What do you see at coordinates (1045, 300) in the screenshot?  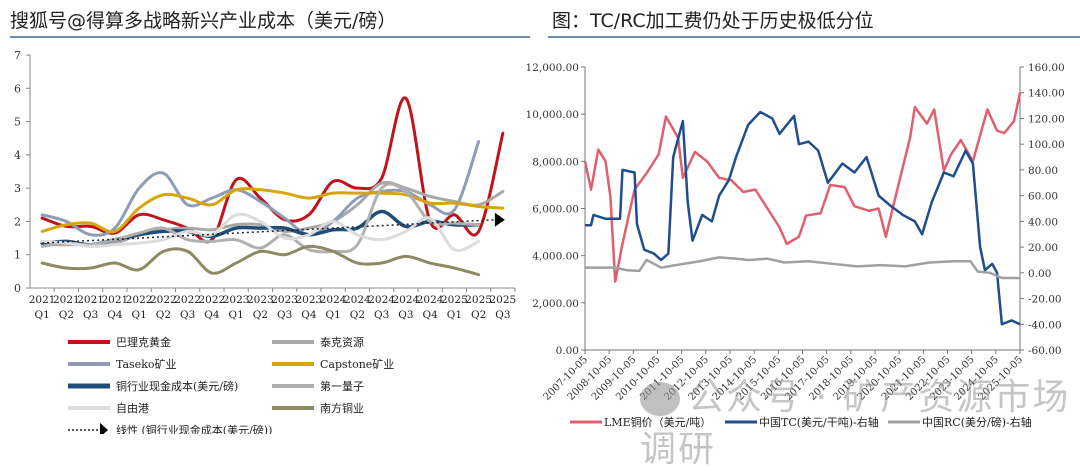 I see `y-right-tick-label: -20.00` at bounding box center [1045, 300].